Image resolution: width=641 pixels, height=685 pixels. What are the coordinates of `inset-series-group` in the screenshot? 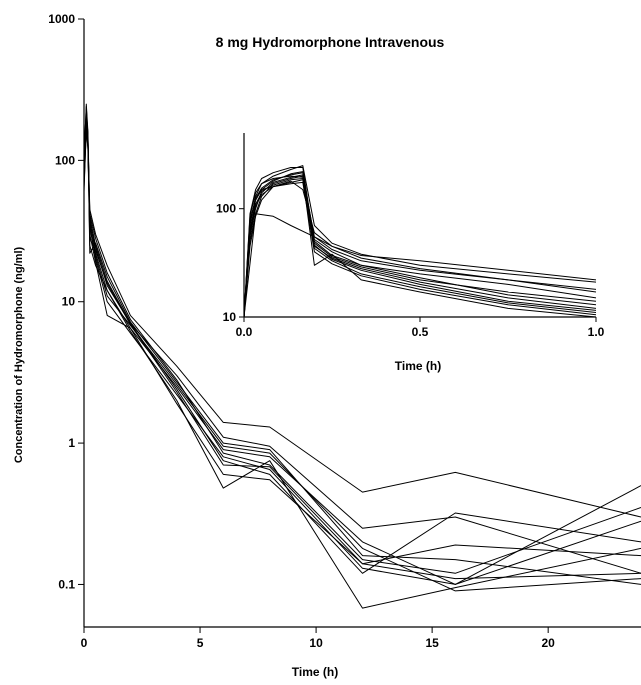 It's located at (420, 241).